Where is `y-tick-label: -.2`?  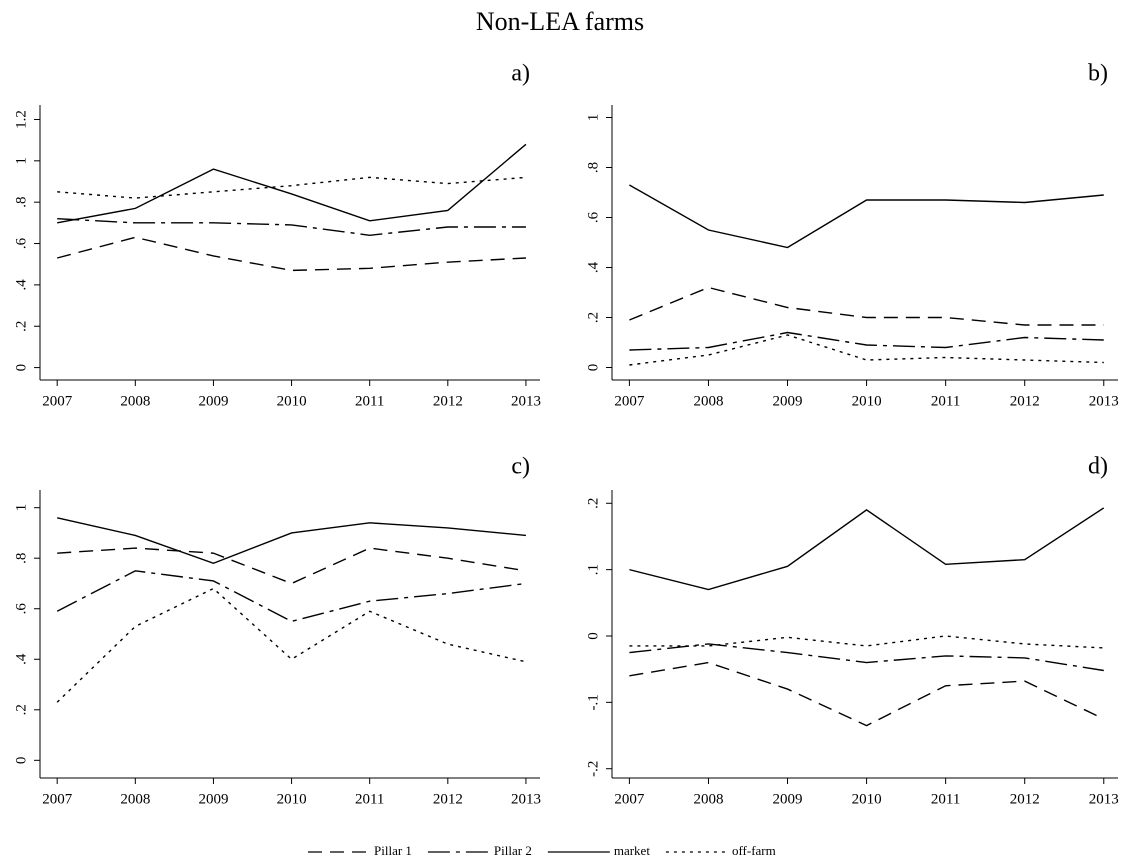
y-tick-label: -.2 is located at coordinates (593, 769).